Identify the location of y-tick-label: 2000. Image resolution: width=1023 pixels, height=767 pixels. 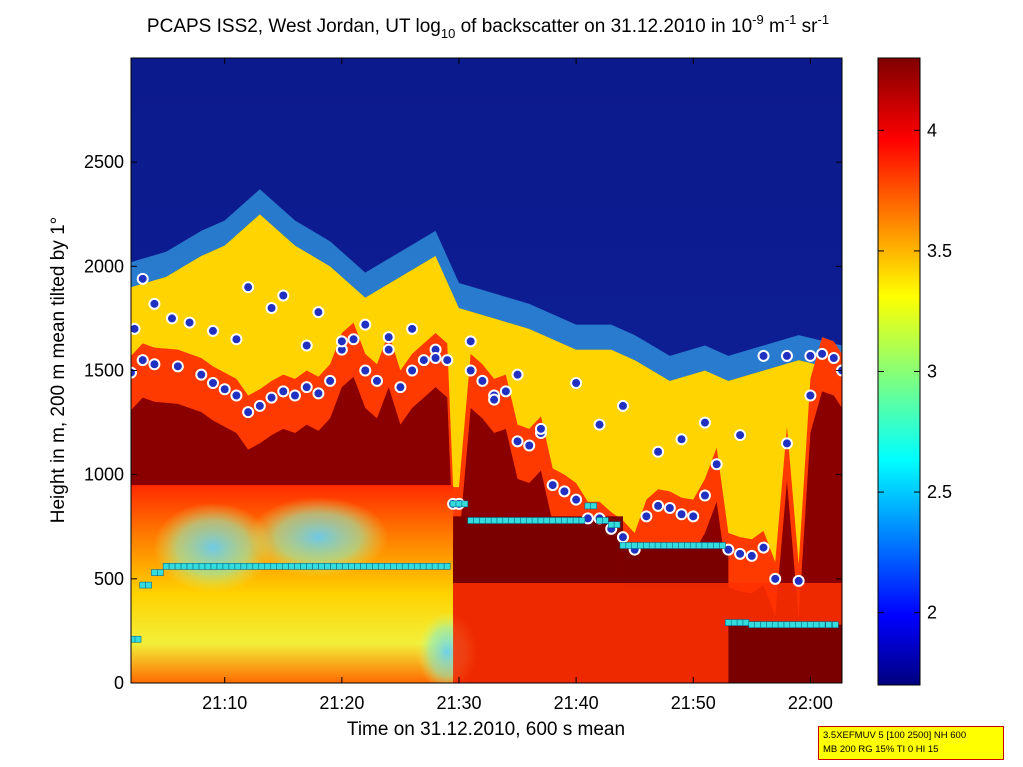
(104, 266).